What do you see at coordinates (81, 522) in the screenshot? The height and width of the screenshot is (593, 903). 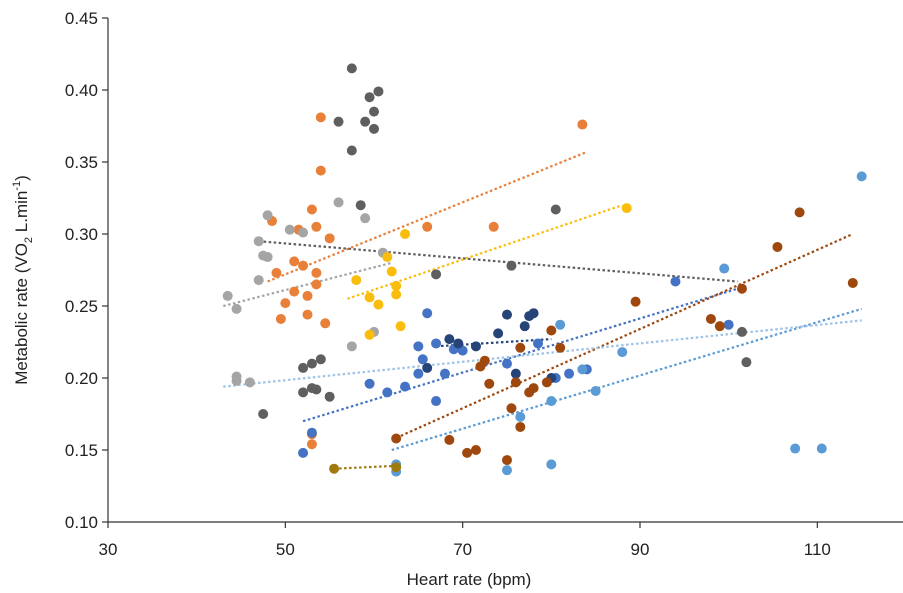 I see `y-tick-label: 0.10` at bounding box center [81, 522].